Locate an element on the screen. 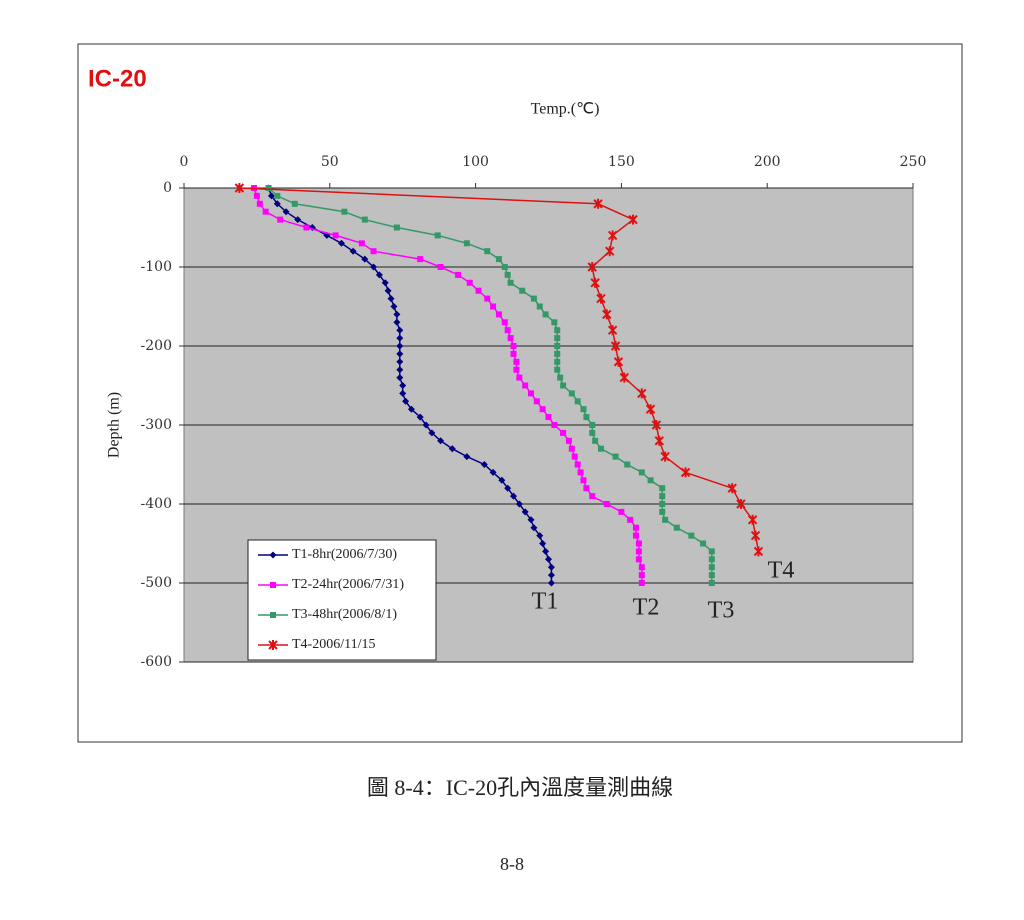 This screenshot has height=920, width=1024. y-tick-label: -300 is located at coordinates (156, 425).